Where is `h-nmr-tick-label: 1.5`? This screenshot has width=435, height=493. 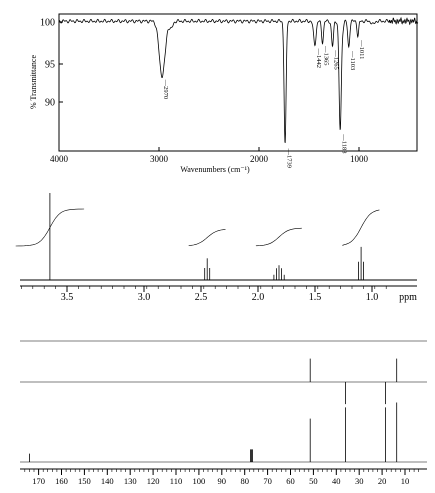
h-nmr-tick-label: 1.5 is located at coordinates (315, 297).